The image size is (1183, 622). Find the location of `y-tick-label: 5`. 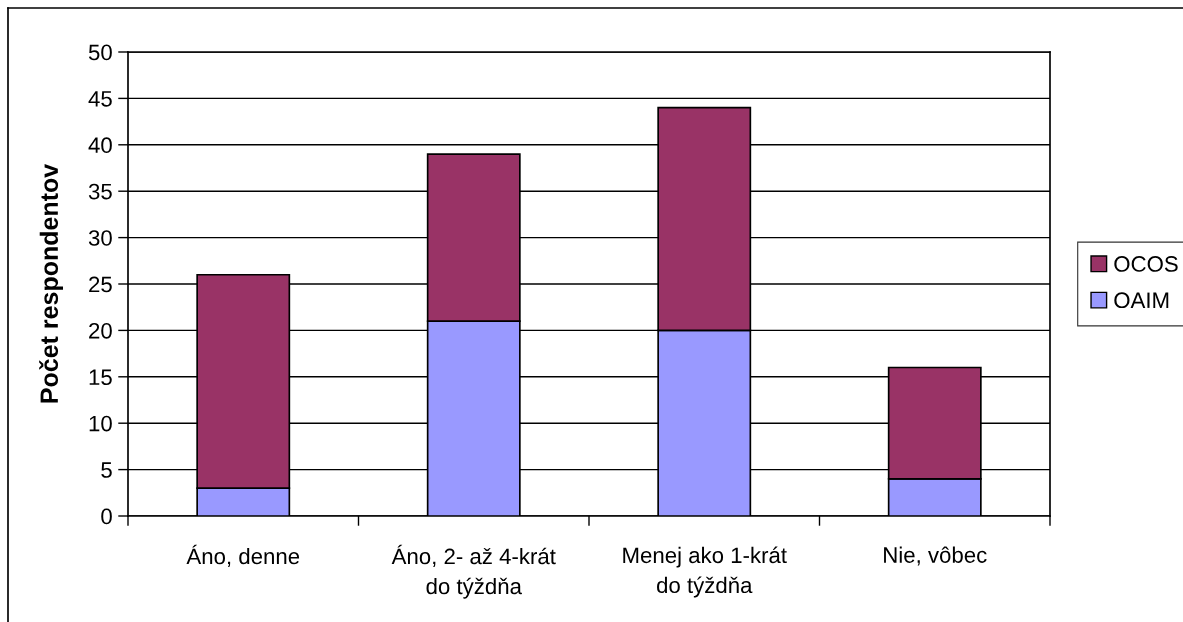

y-tick-label: 5 is located at coordinates (106, 470).